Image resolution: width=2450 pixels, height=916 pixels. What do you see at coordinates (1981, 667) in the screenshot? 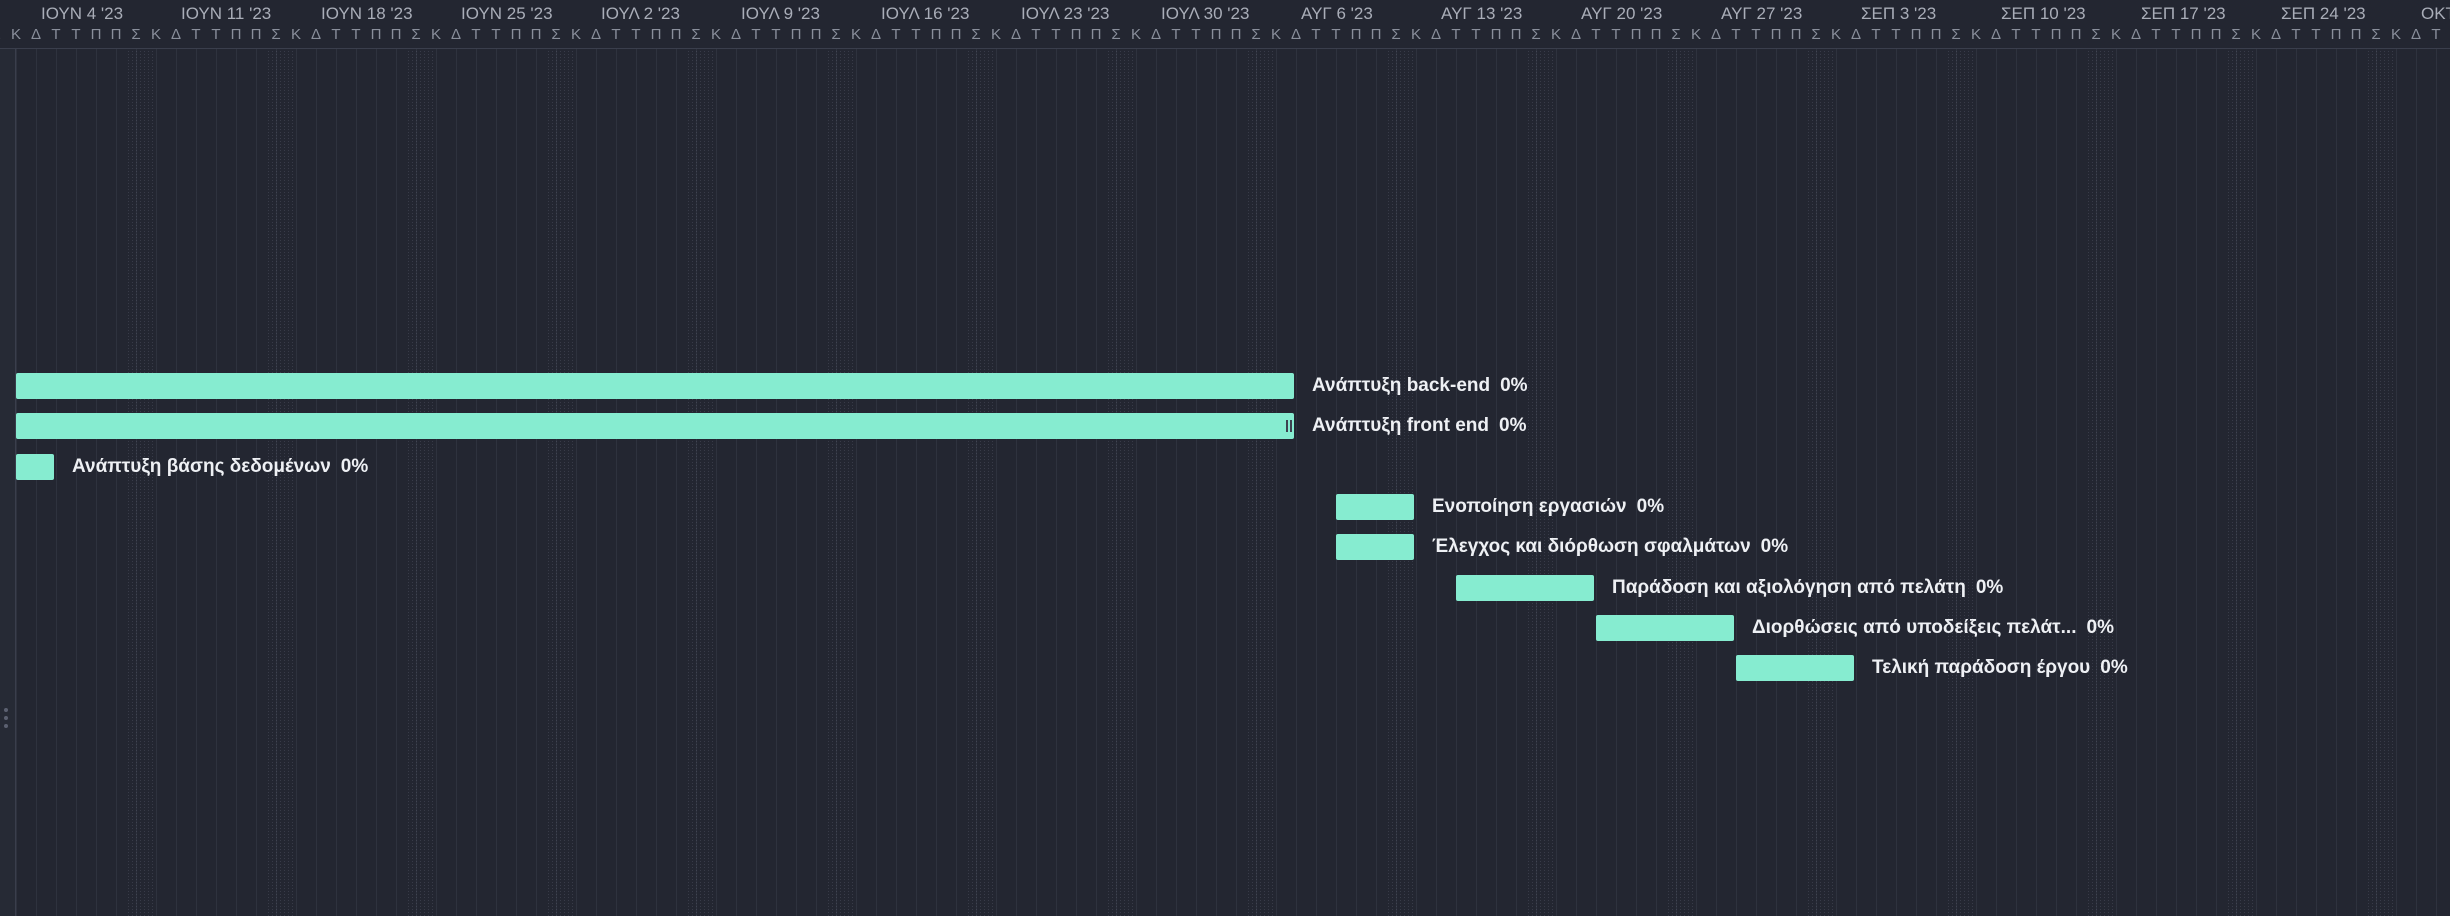
I see `task-name: Τελική παράδοση έργου` at bounding box center [1981, 667].